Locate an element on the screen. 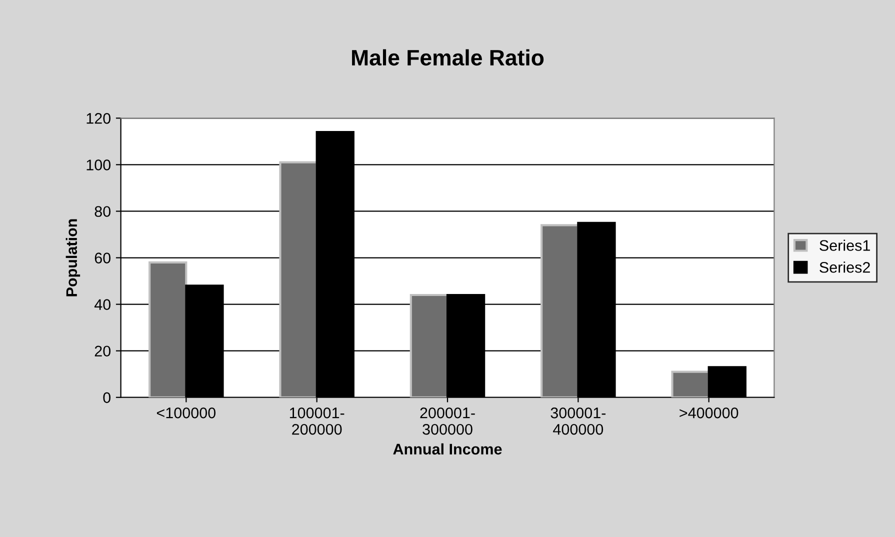 The height and width of the screenshot is (537, 895). y-tick-label: 120 is located at coordinates (98, 118).